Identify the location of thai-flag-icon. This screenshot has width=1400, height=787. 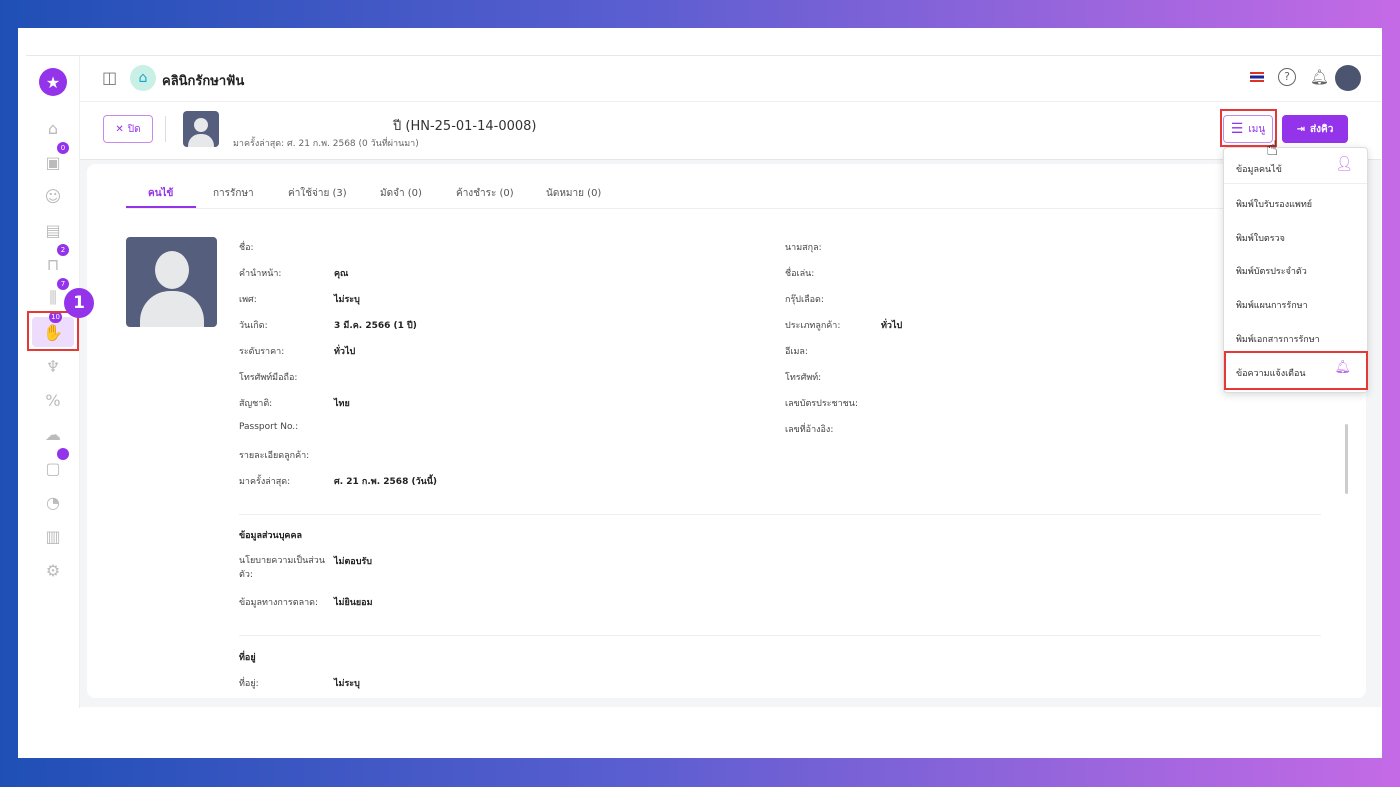
(1257, 77).